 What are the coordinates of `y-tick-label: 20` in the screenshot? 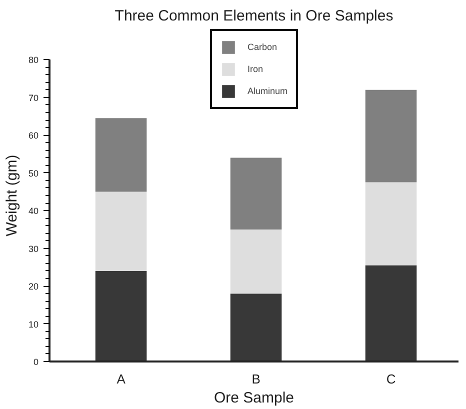 It's located at (33, 287).